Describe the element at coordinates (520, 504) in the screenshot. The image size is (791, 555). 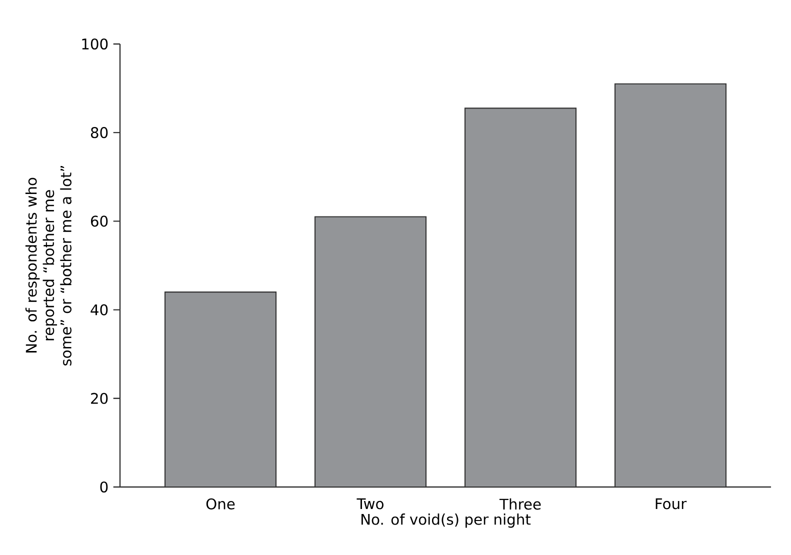
I see `x-tick-label: Three` at that location.